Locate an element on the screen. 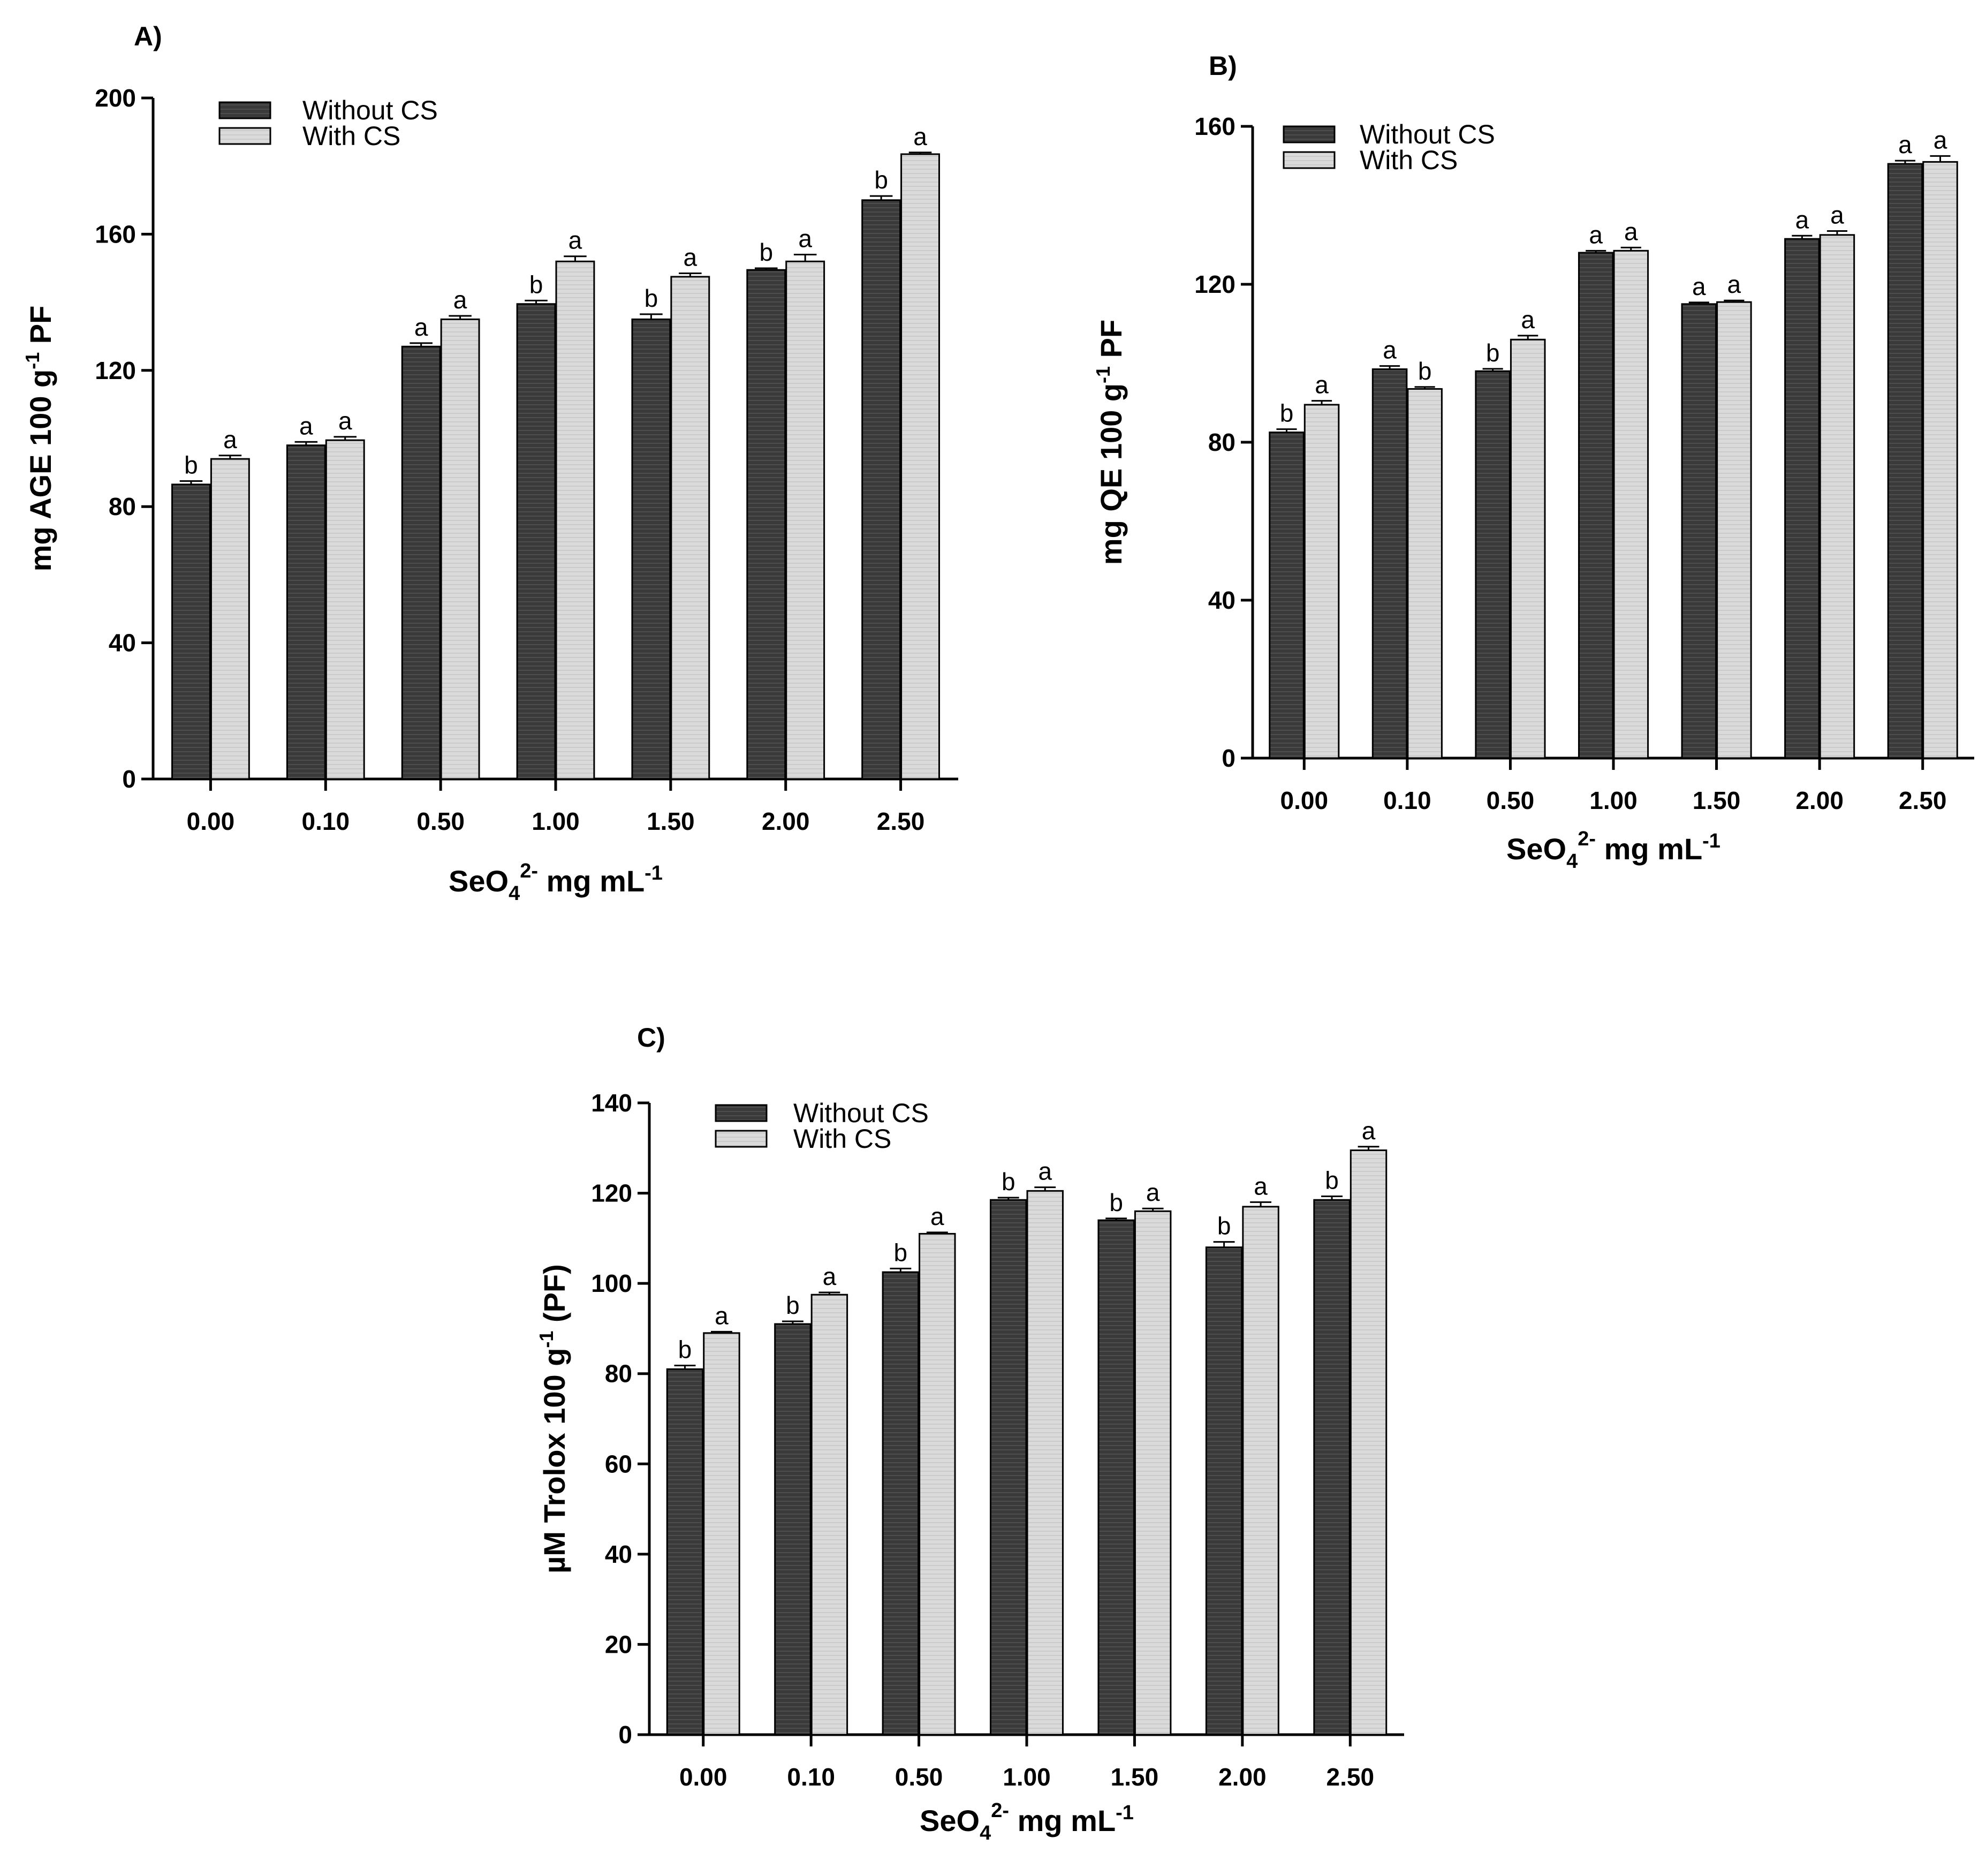  y-tick-label: 40 is located at coordinates (618, 1554).